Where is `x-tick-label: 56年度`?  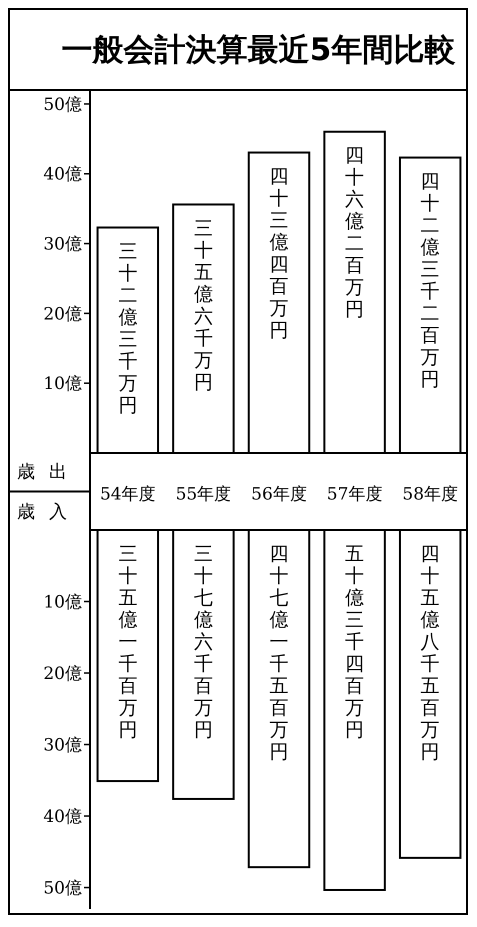
x-tick-label: 56年度 is located at coordinates (279, 494).